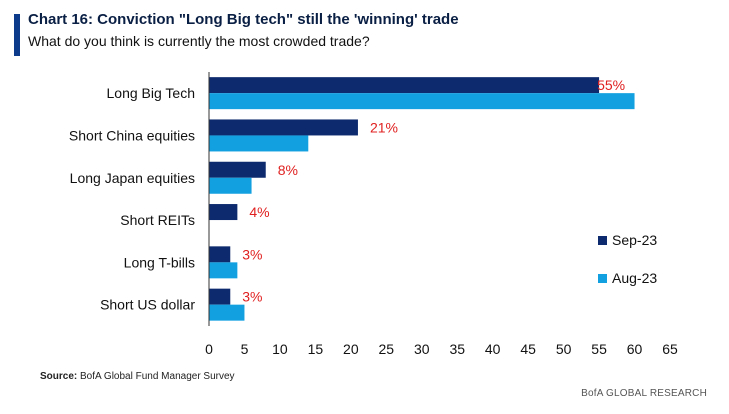 Image resolution: width=729 pixels, height=414 pixels. What do you see at coordinates (599, 349) in the screenshot?
I see `x-tick-label: 55` at bounding box center [599, 349].